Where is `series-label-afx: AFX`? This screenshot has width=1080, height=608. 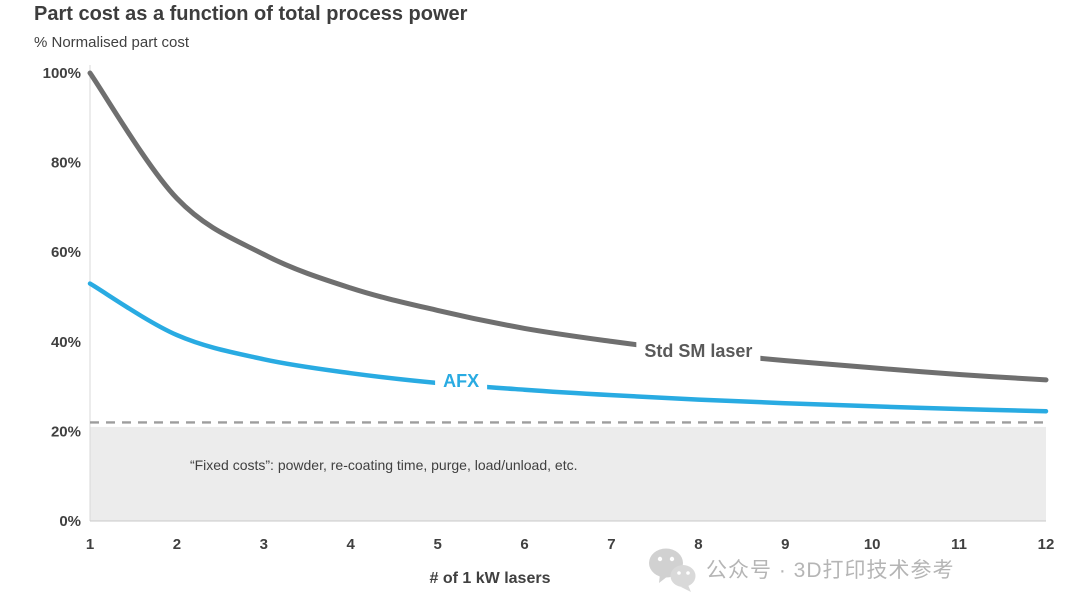 series-label-afx: AFX is located at coordinates (461, 381).